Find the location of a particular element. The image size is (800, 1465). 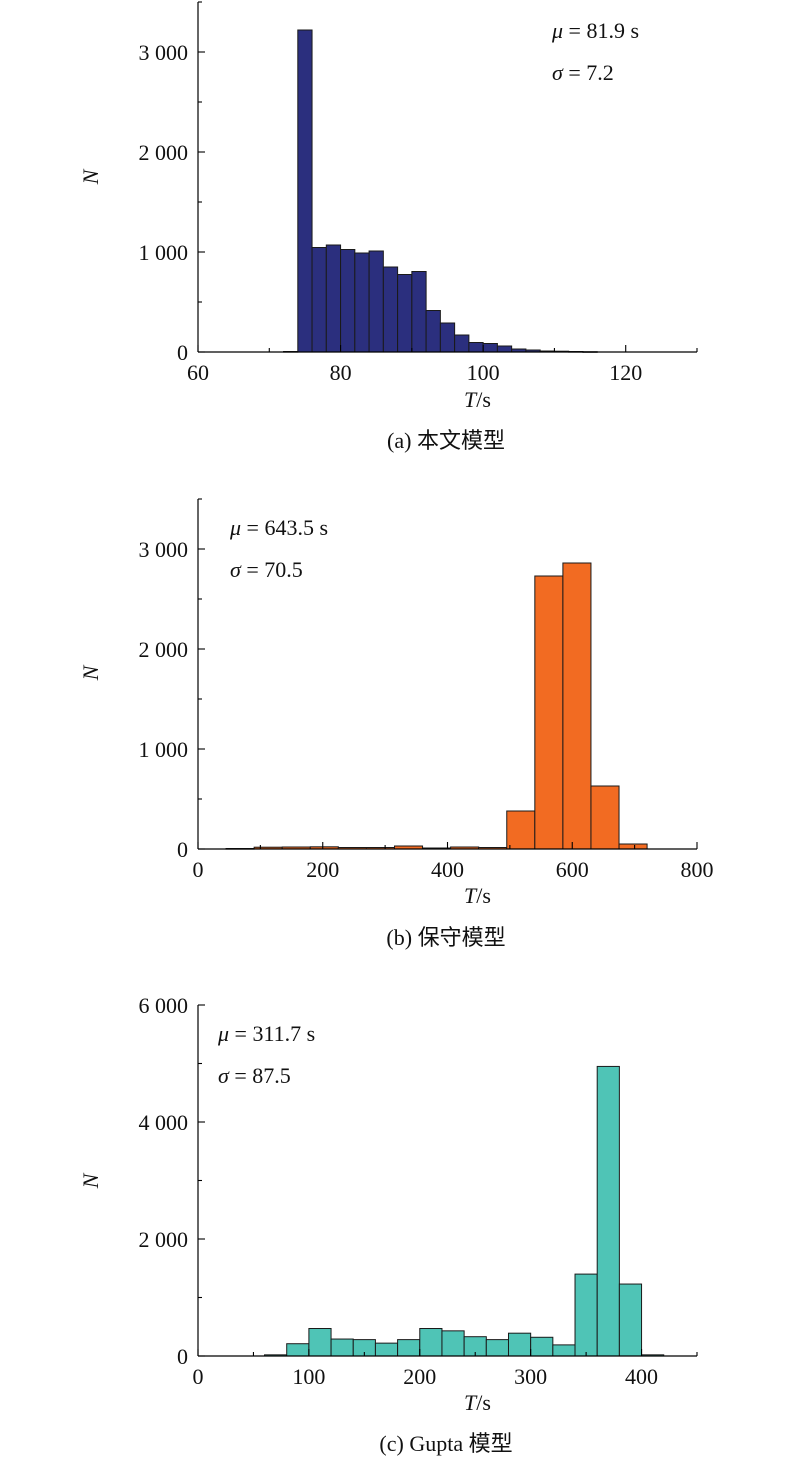

annotation-value: = 7.2 is located at coordinates (588, 72).